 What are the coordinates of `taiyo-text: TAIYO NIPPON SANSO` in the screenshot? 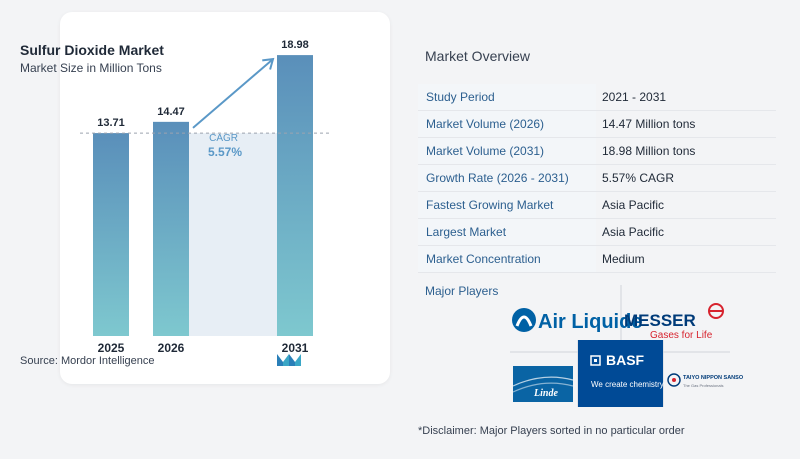 It's located at (713, 378).